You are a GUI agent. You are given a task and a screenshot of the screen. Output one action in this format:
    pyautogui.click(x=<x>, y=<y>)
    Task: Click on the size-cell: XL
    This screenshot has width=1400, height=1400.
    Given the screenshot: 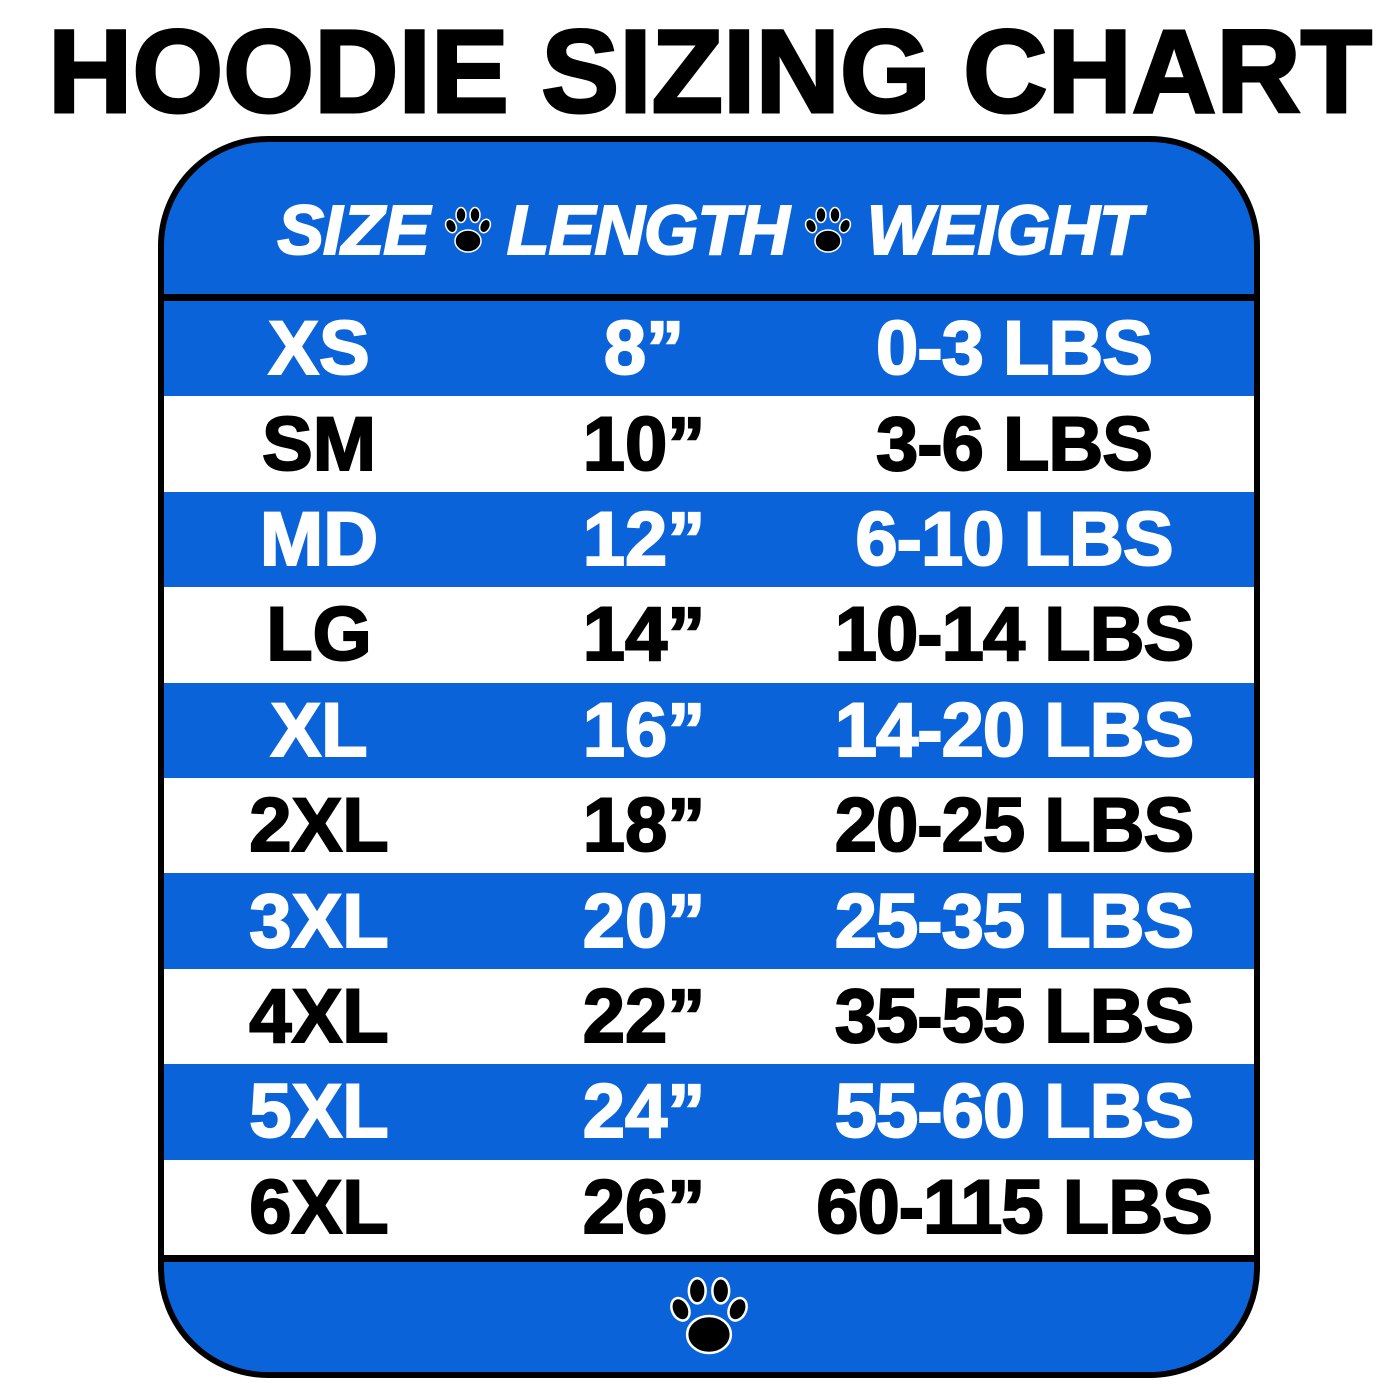 What is the action you would take?
    pyautogui.click(x=318, y=730)
    